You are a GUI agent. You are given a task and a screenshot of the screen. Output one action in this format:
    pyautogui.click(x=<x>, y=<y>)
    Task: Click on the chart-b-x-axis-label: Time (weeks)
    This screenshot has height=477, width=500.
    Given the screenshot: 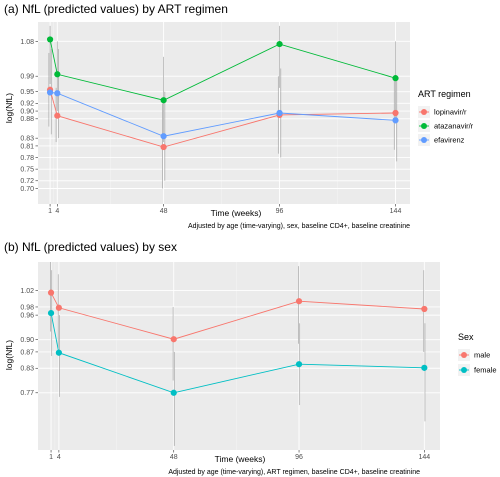 What is the action you would take?
    pyautogui.click(x=240, y=459)
    